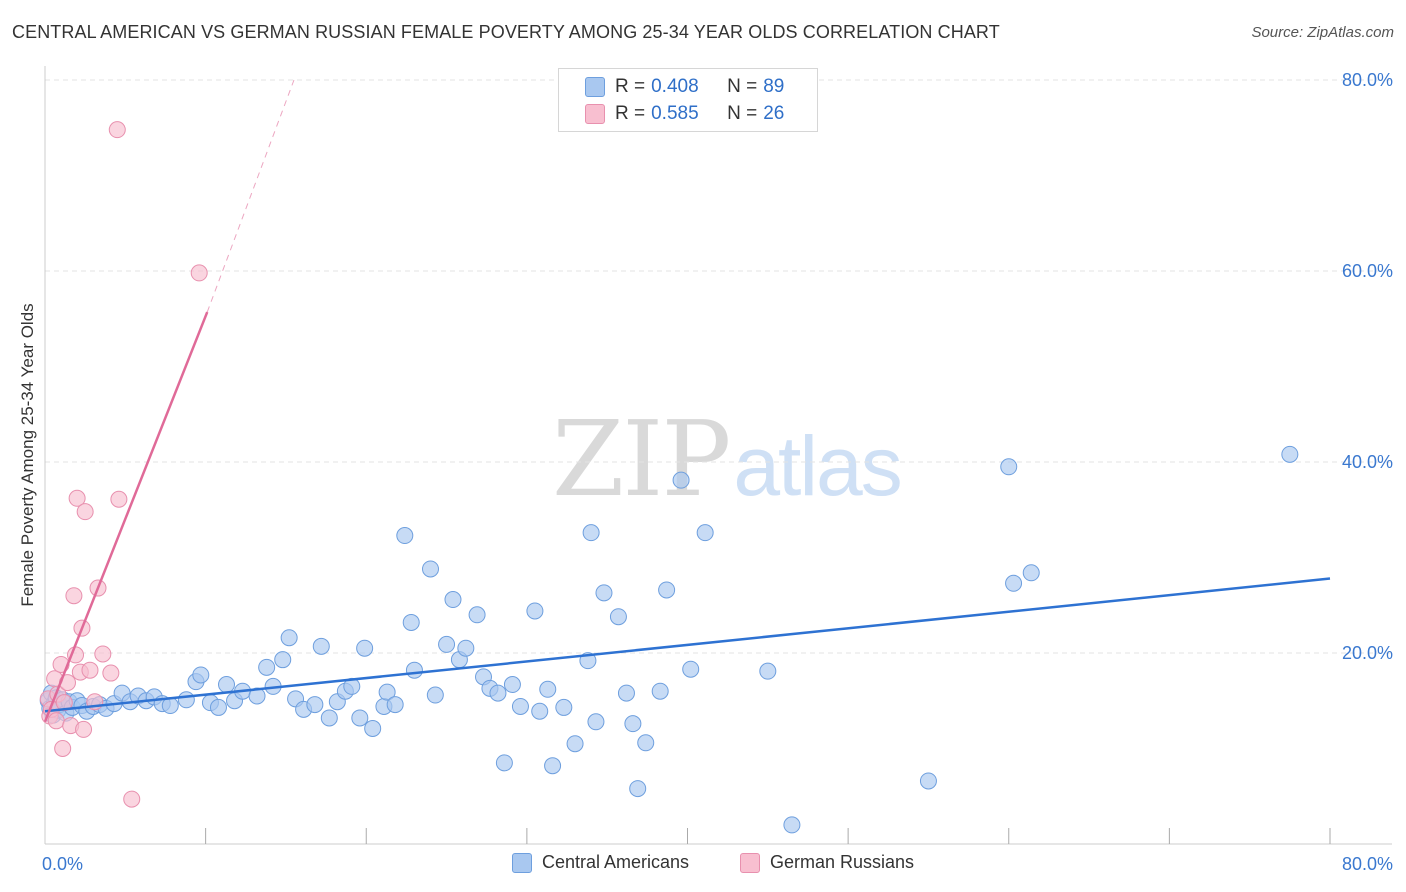 Image resolution: width=1406 pixels, height=892 pixels. Describe the element at coordinates (687, 645) in the screenshot. I see `trend-line-central-americans` at that location.